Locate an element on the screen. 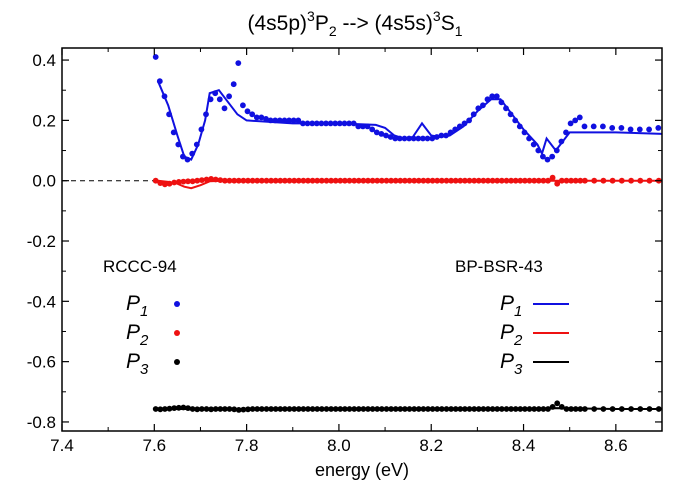  x-tick-label: 7.4 is located at coordinates (62, 445).